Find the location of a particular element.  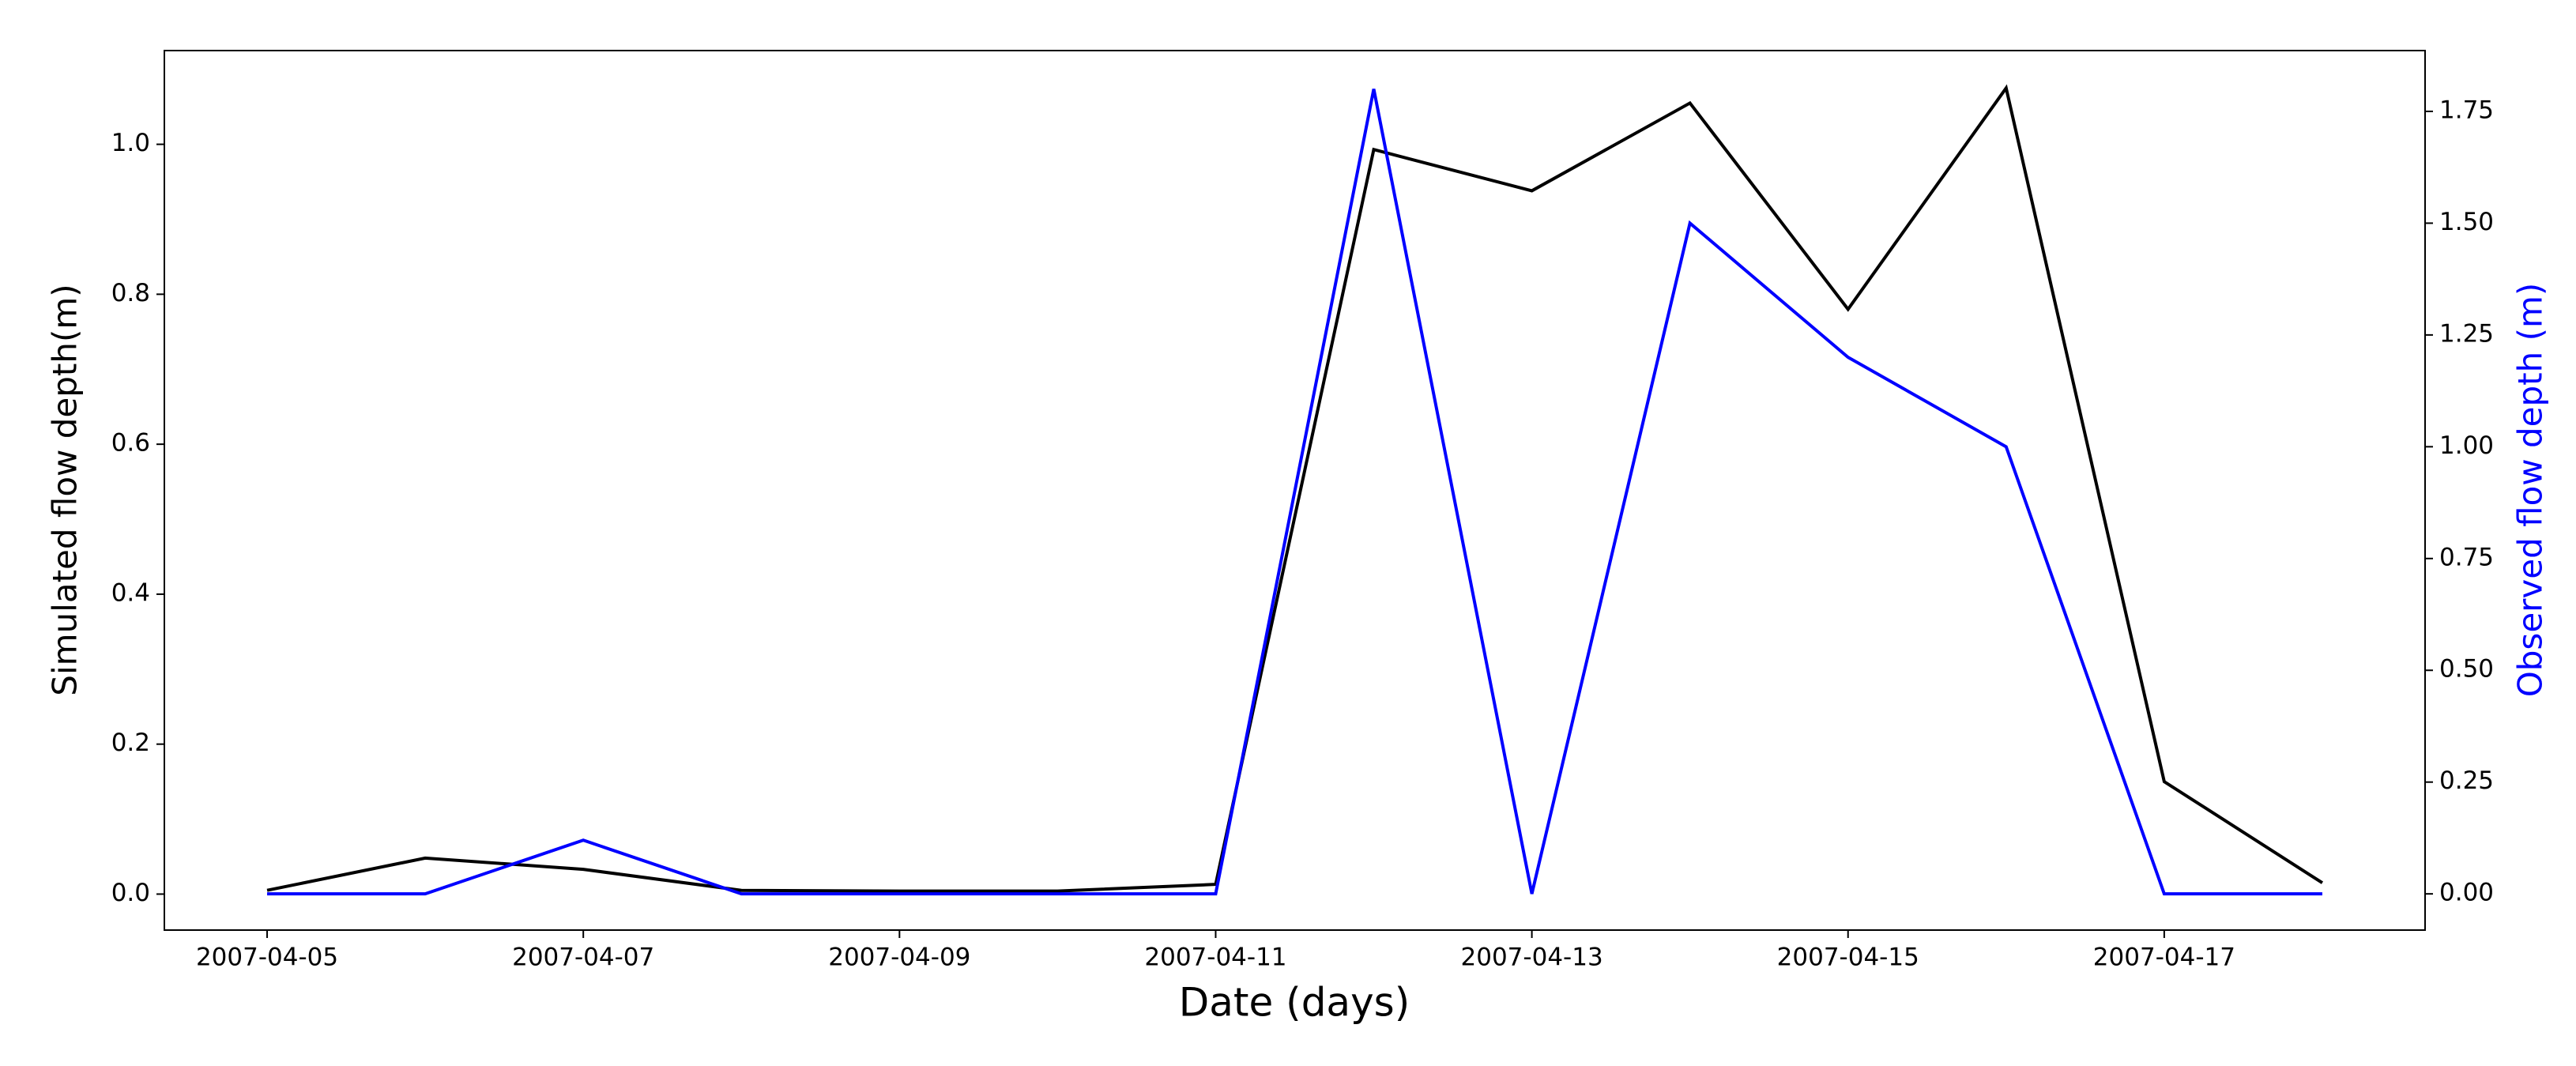

y2-tick-label: 1.00 is located at coordinates (2466, 445).